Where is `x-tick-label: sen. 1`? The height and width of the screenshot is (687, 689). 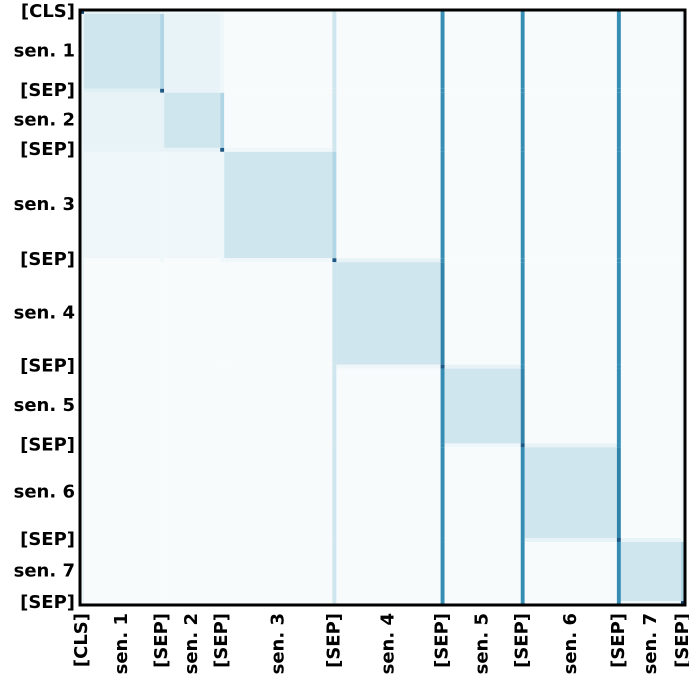 x-tick-label: sen. 1 is located at coordinates (121, 643).